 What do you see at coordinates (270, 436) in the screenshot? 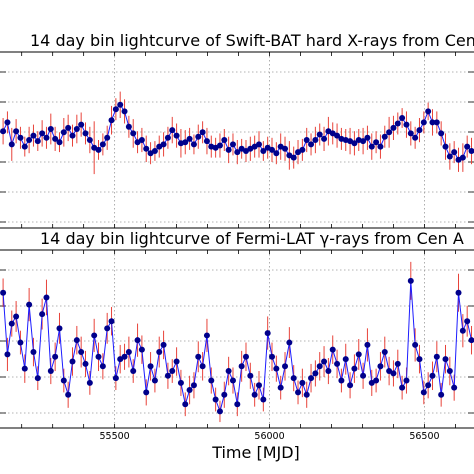
I see `x-tick-labels: 55500 56000 56500` at bounding box center [270, 436].